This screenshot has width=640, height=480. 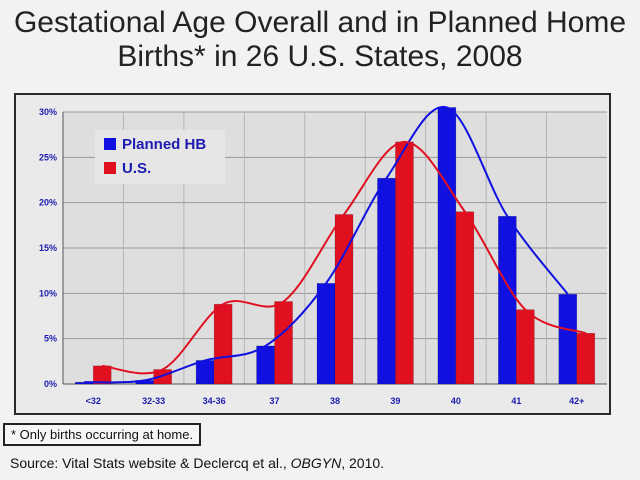 What do you see at coordinates (214, 401) in the screenshot?
I see `x-tick-label: 34-36` at bounding box center [214, 401].